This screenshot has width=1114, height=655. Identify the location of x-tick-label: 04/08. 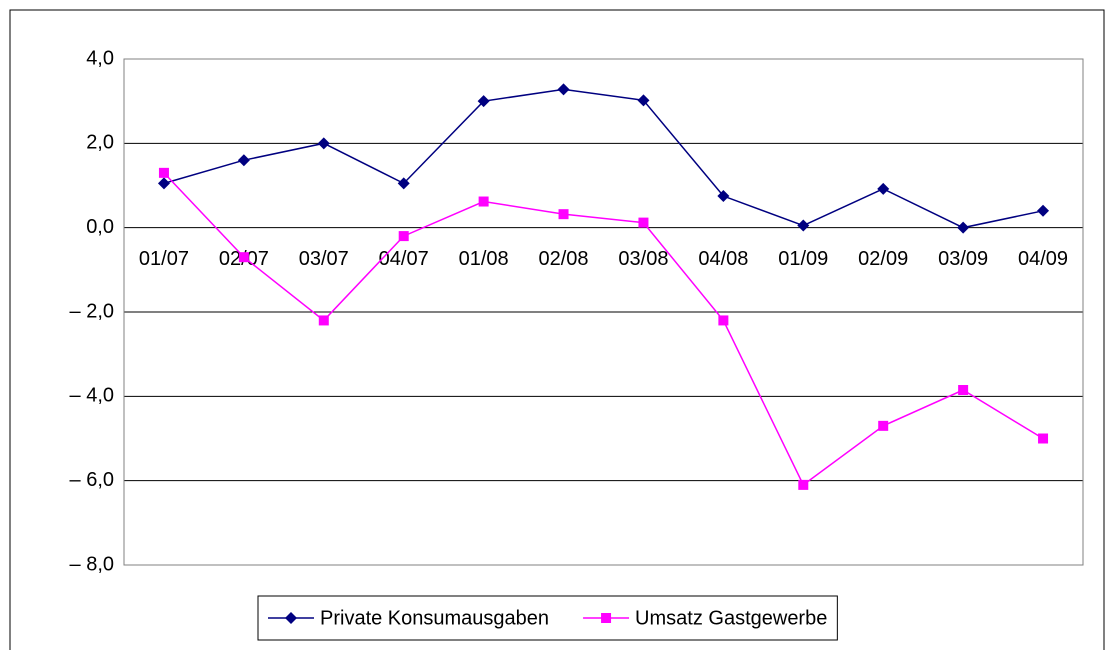
(723, 259).